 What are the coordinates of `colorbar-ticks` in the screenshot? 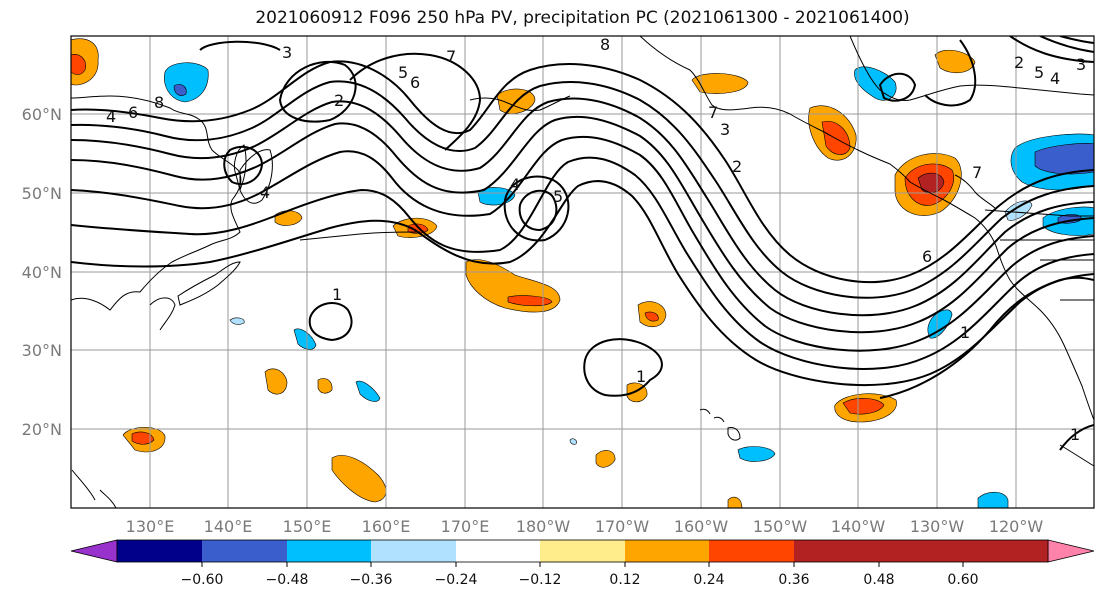 It's located at (582, 564).